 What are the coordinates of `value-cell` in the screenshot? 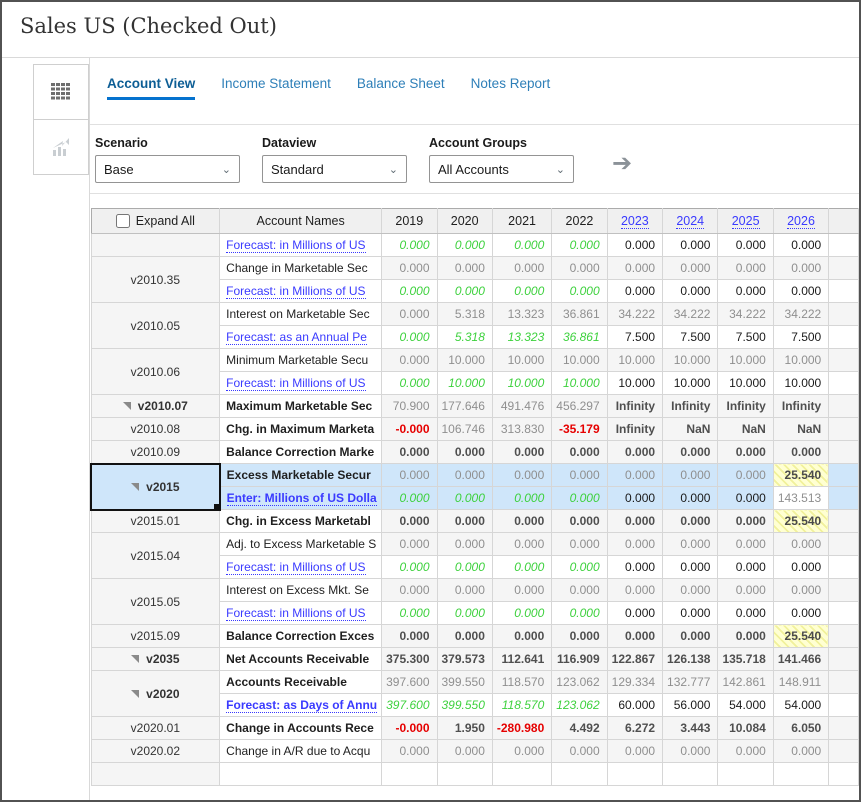 It's located at (522, 774).